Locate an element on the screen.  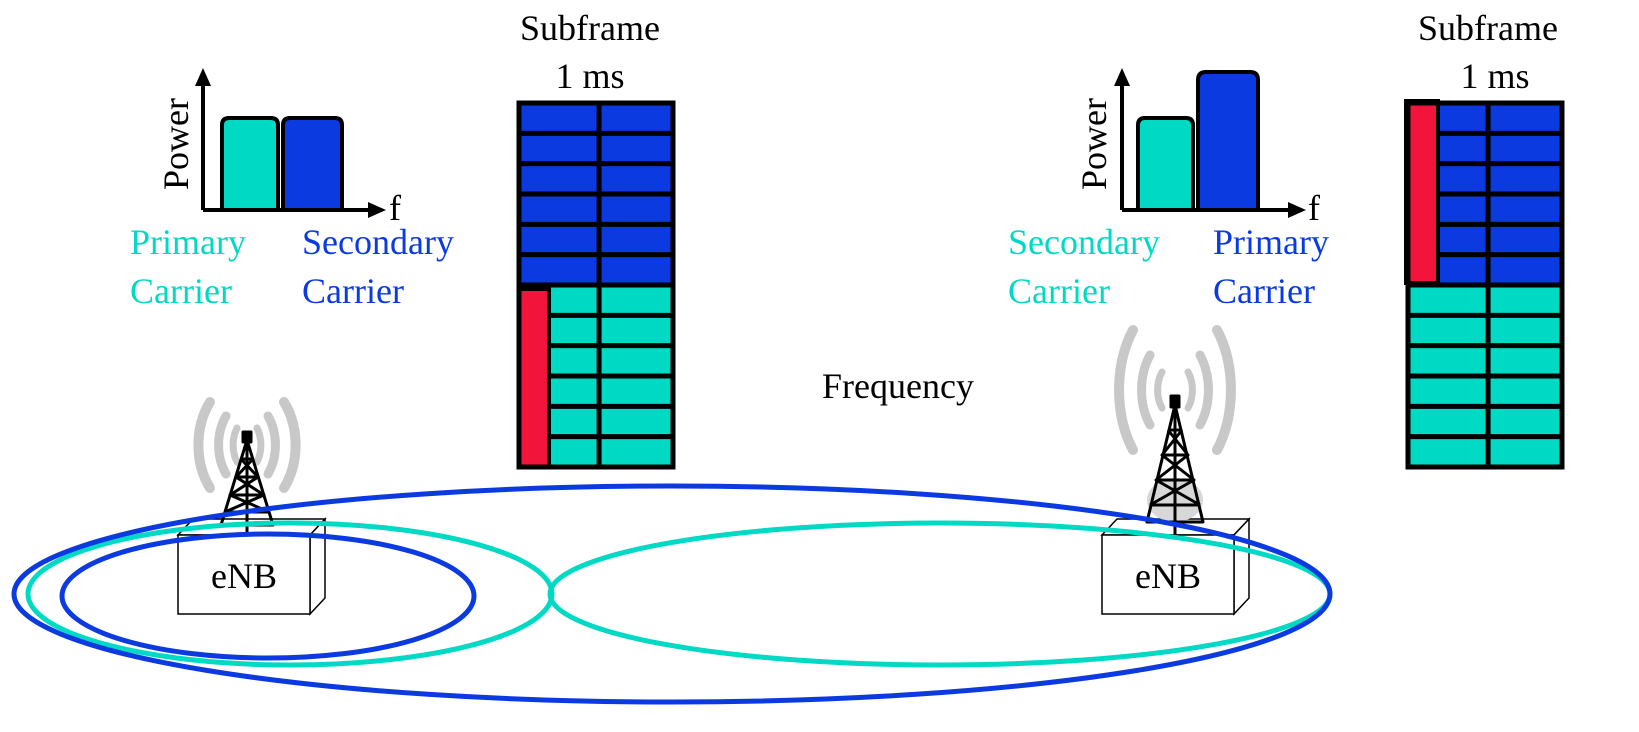
right-power-axis-arrow is located at coordinates (1122, 77).